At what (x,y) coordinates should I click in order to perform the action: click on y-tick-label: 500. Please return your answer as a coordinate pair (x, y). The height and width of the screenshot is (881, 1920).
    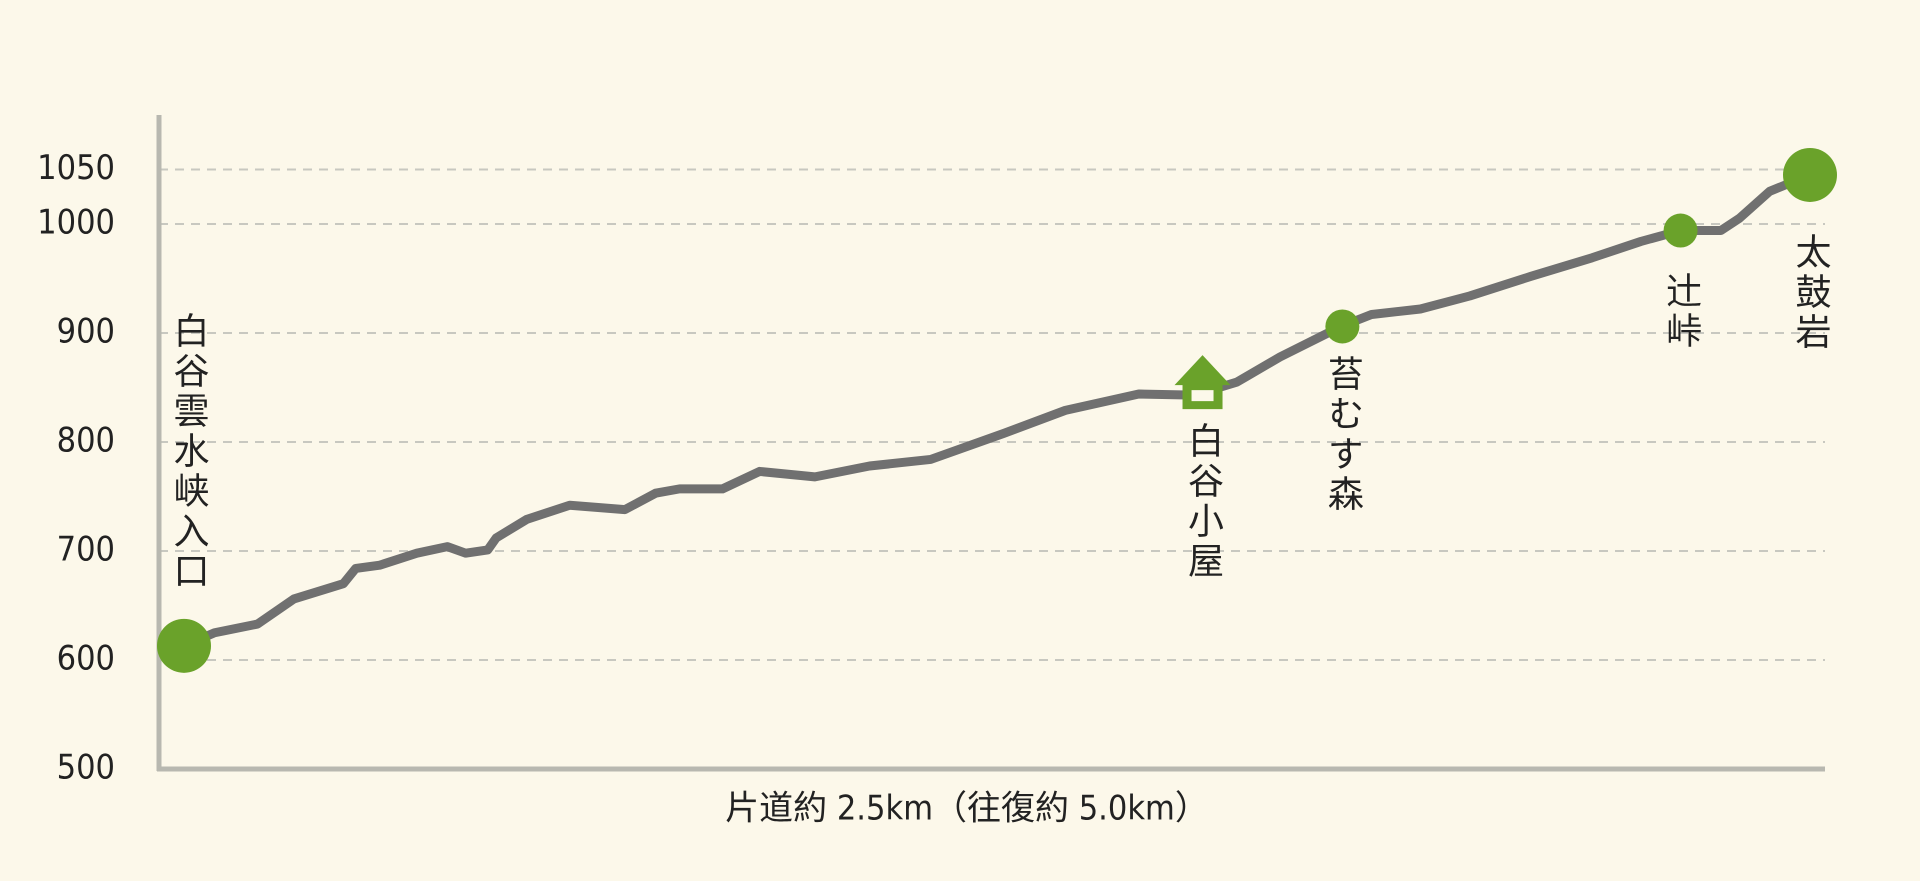
    Looking at the image, I should click on (86, 768).